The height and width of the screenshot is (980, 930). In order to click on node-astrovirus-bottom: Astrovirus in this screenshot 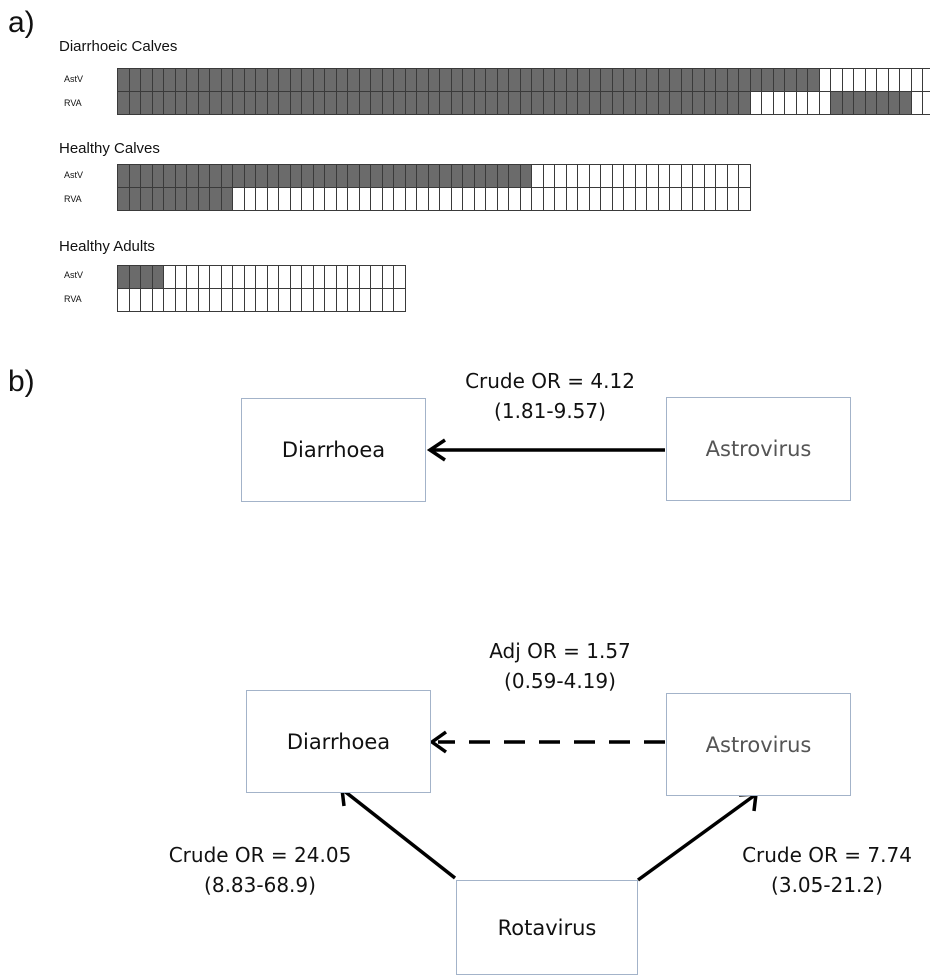, I will do `click(758, 744)`.